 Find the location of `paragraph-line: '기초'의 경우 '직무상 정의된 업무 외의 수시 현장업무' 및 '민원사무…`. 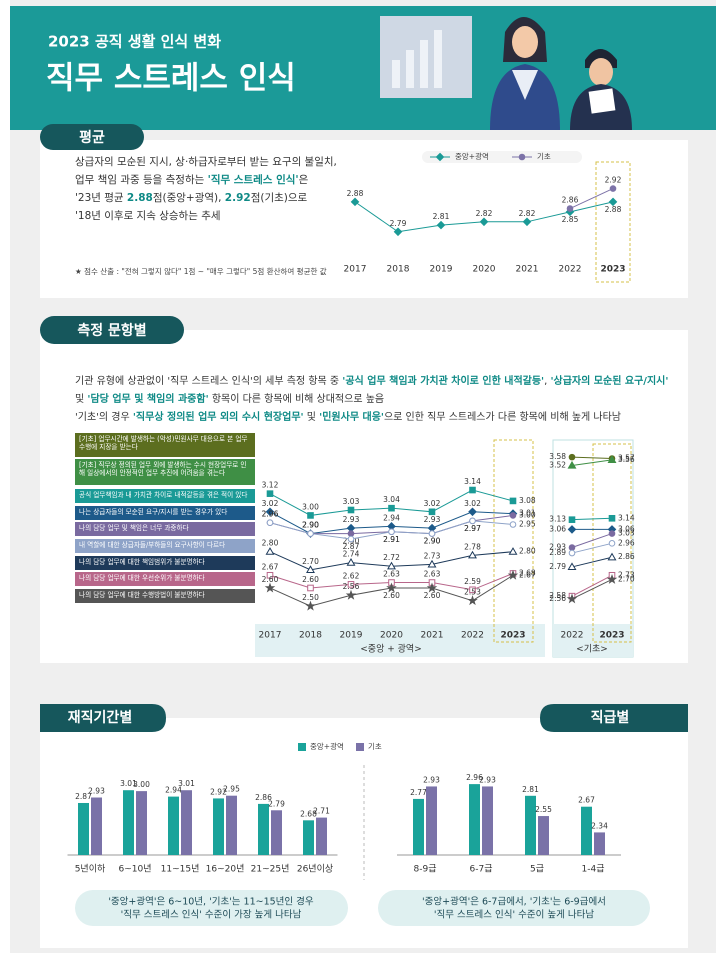

paragraph-line: '기초'의 경우 '직무상 정의된 업무 외의 수시 현장업무' 및 '민원사무… is located at coordinates (348, 416).